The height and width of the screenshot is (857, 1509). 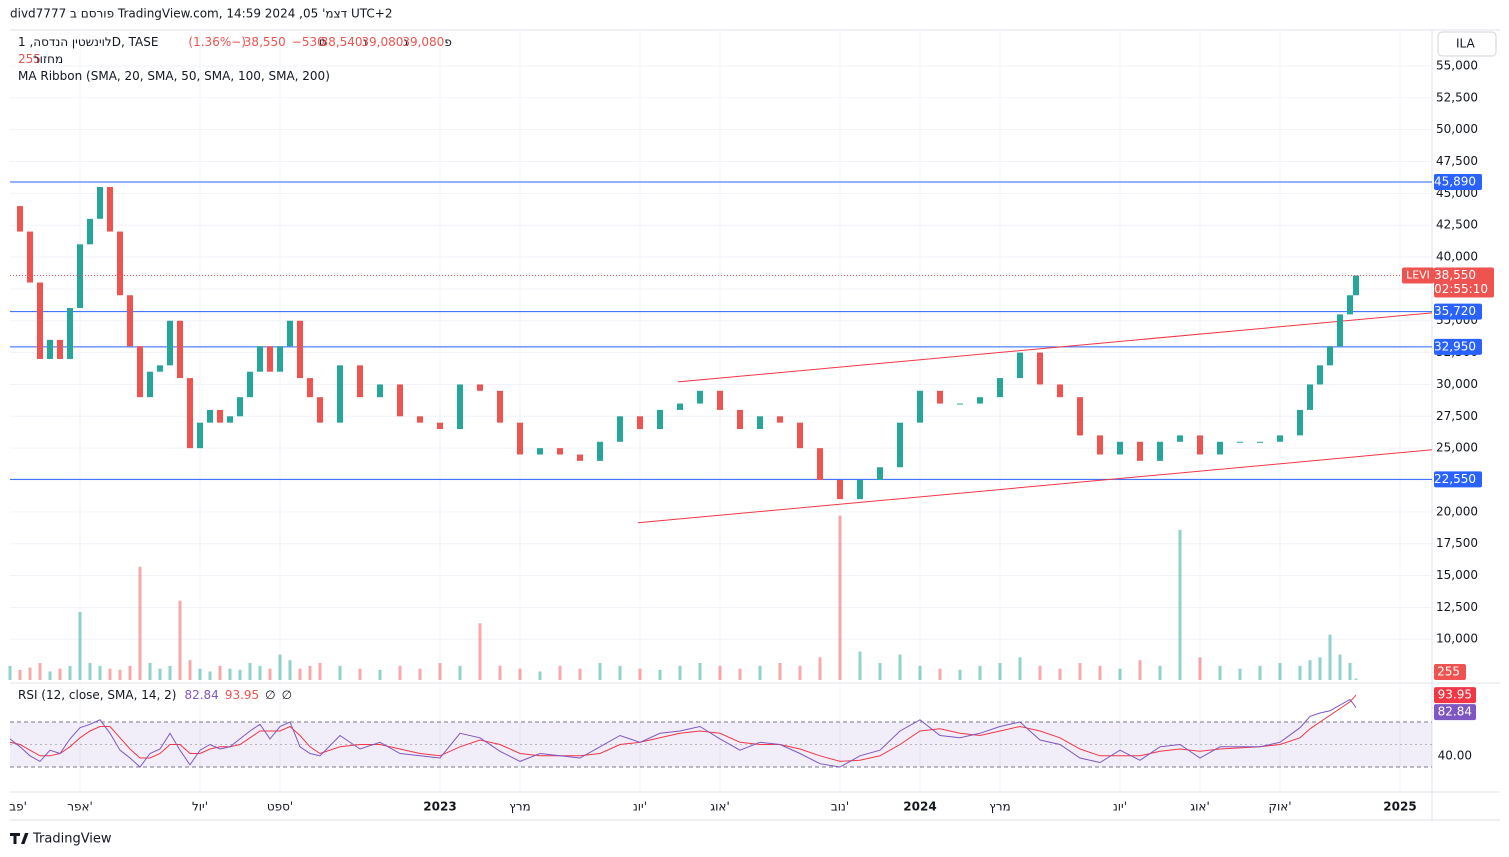 I want to click on ticker-tag, so click(x=1418, y=275).